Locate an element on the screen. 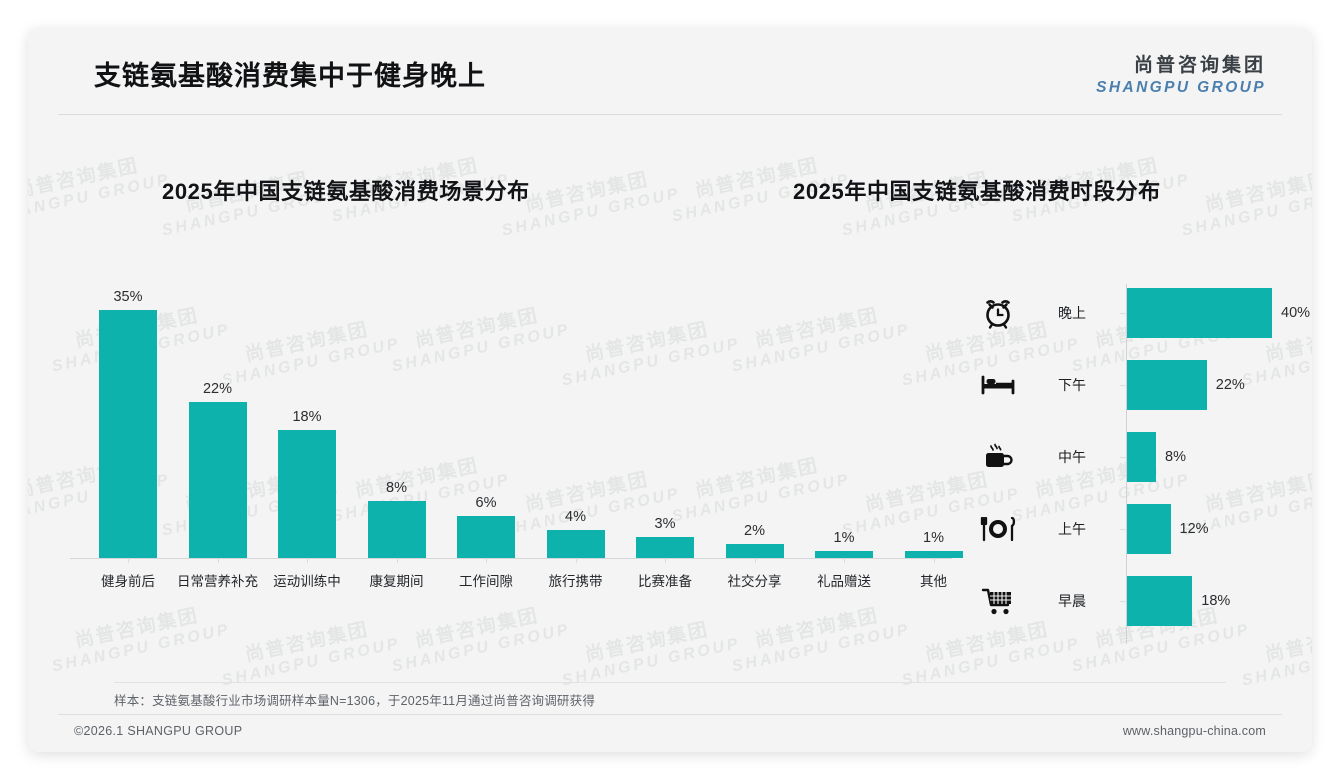 The width and height of the screenshot is (1340, 780). slide-header: 支链氨基酸消费集中于健身晚上 尚普咨询集团 SHANGPU GROUP is located at coordinates (670, 71).